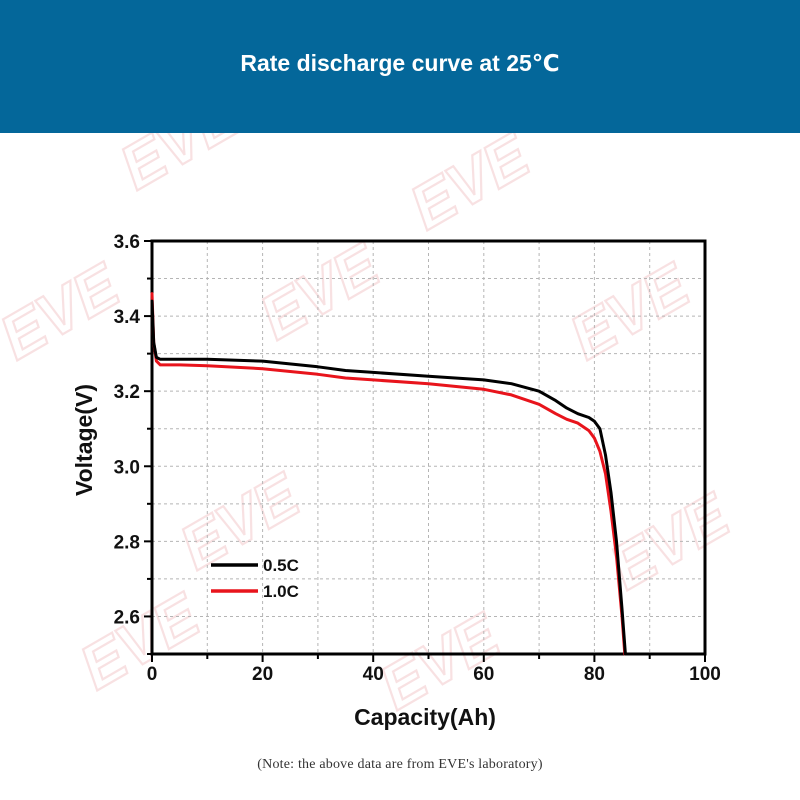 The image size is (800, 800). I want to click on legend-label-0-5c: 0.5C, so click(281, 565).